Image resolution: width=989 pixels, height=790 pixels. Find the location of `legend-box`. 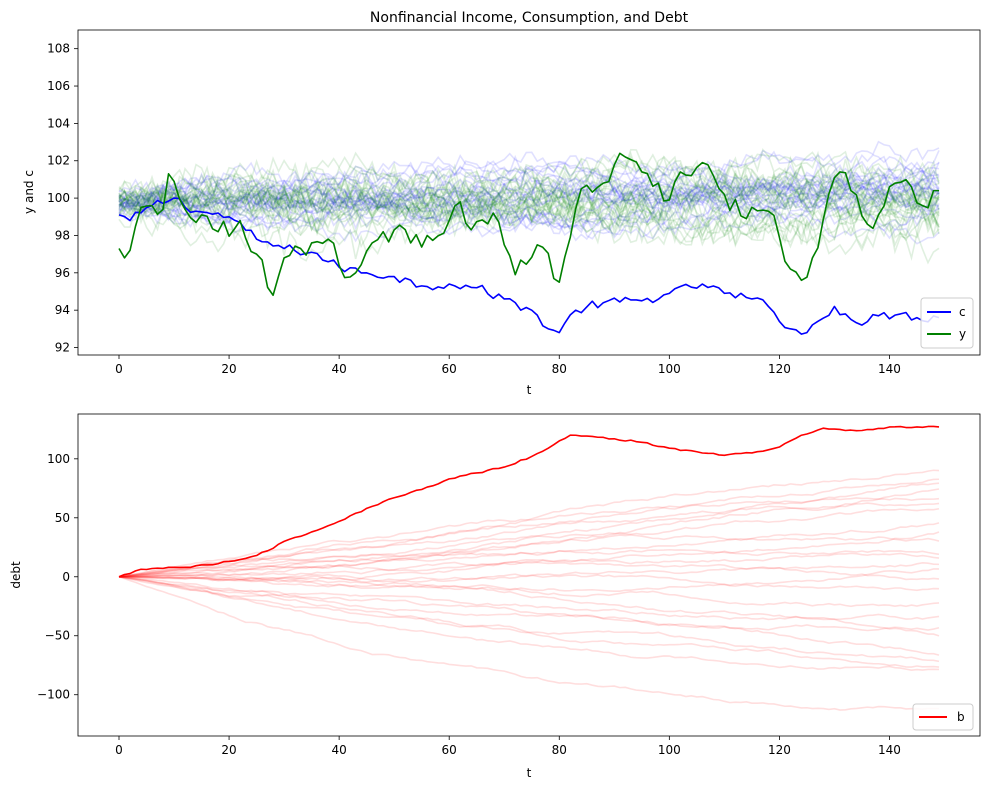

legend-box is located at coordinates (947, 323).